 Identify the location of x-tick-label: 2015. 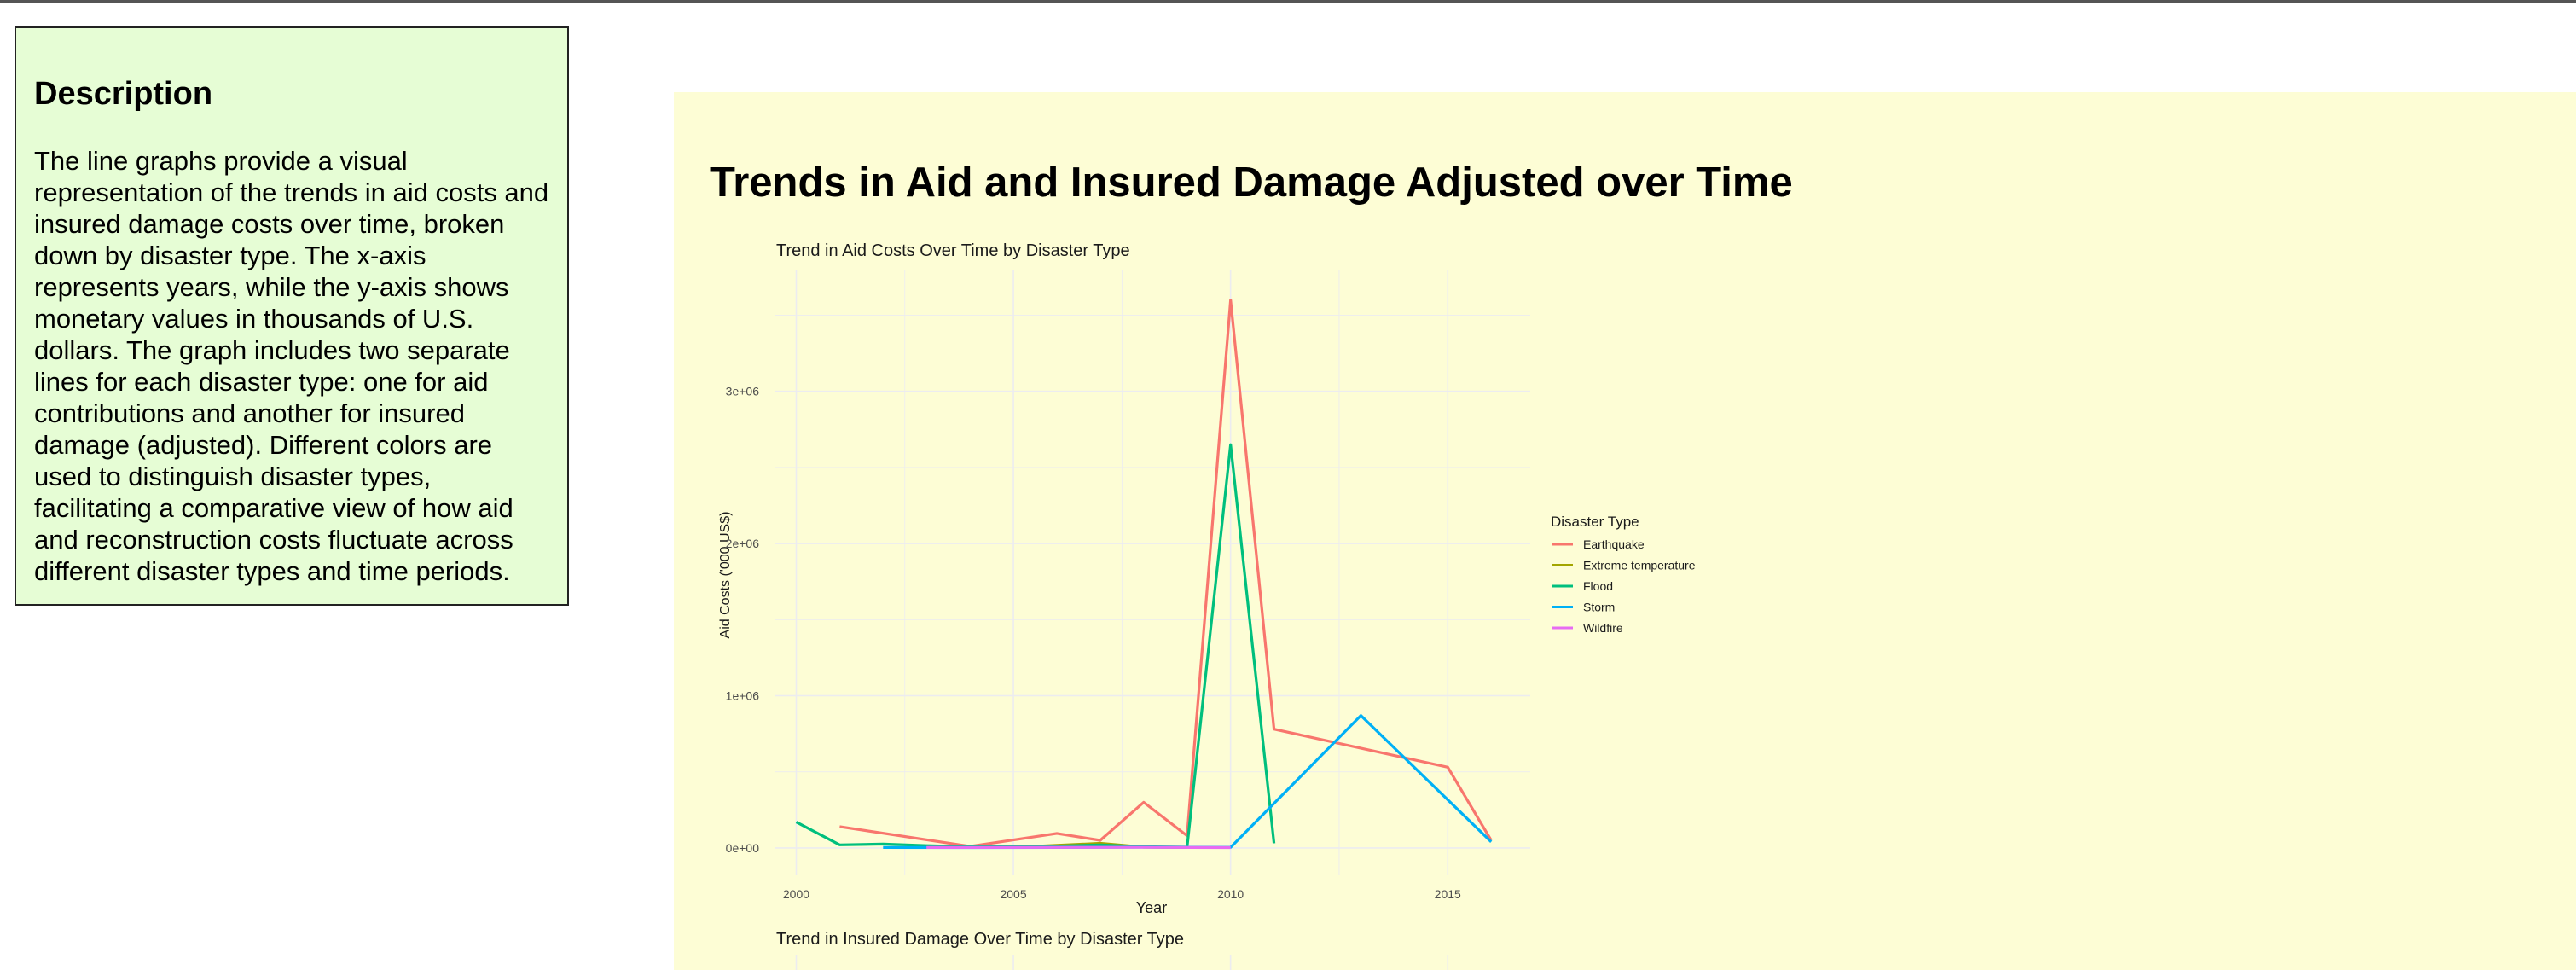
(1448, 894).